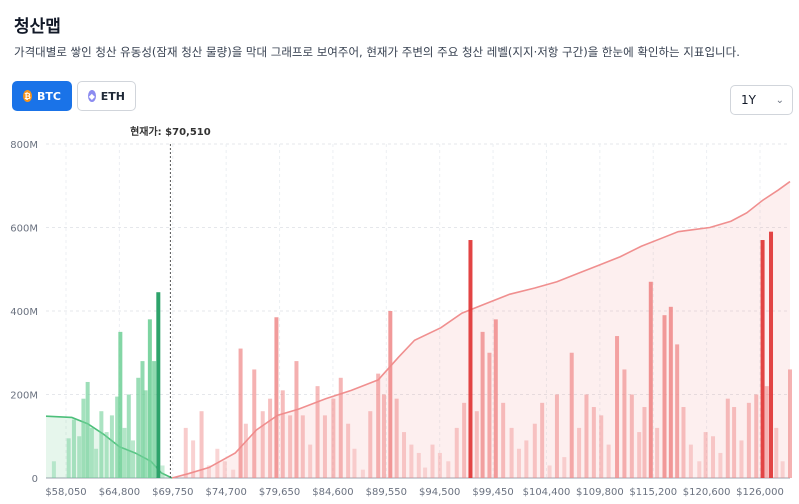 The width and height of the screenshot is (799, 504). I want to click on x-tick-label: $104,400, so click(547, 492).